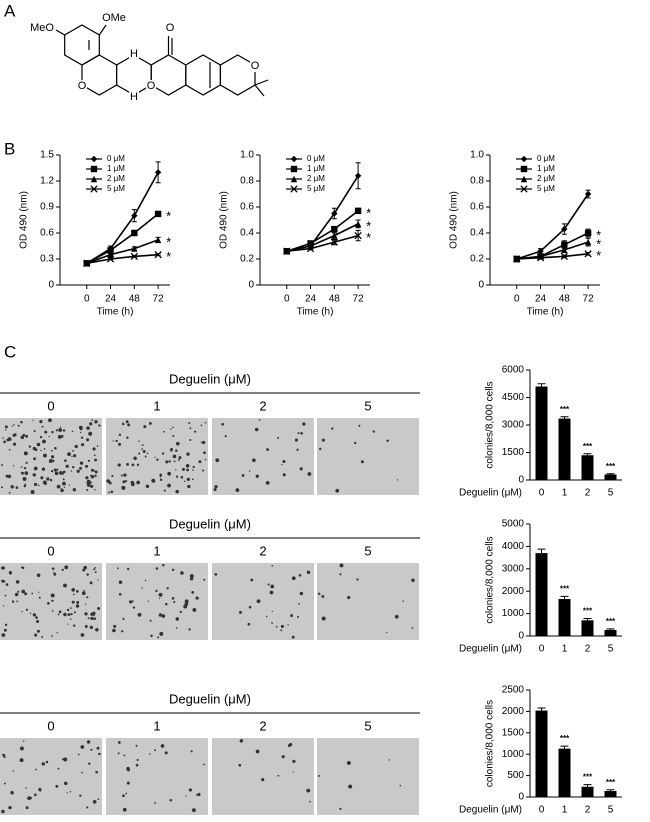 The image size is (650, 822). I want to click on y-tick-label: 2000, so click(513, 711).